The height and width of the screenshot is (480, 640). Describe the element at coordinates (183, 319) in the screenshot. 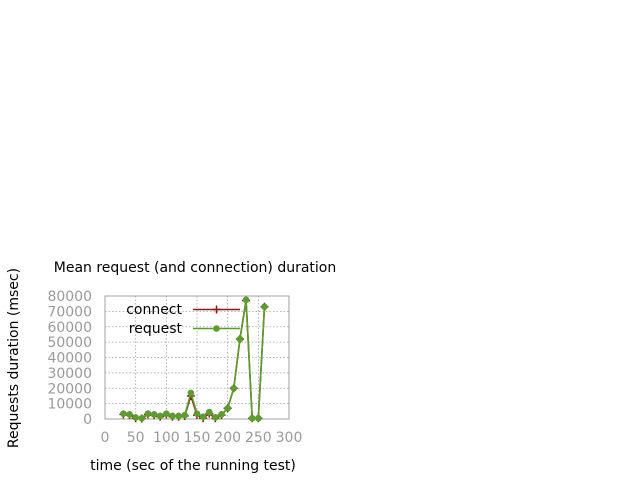

I see `legend: connect request` at that location.